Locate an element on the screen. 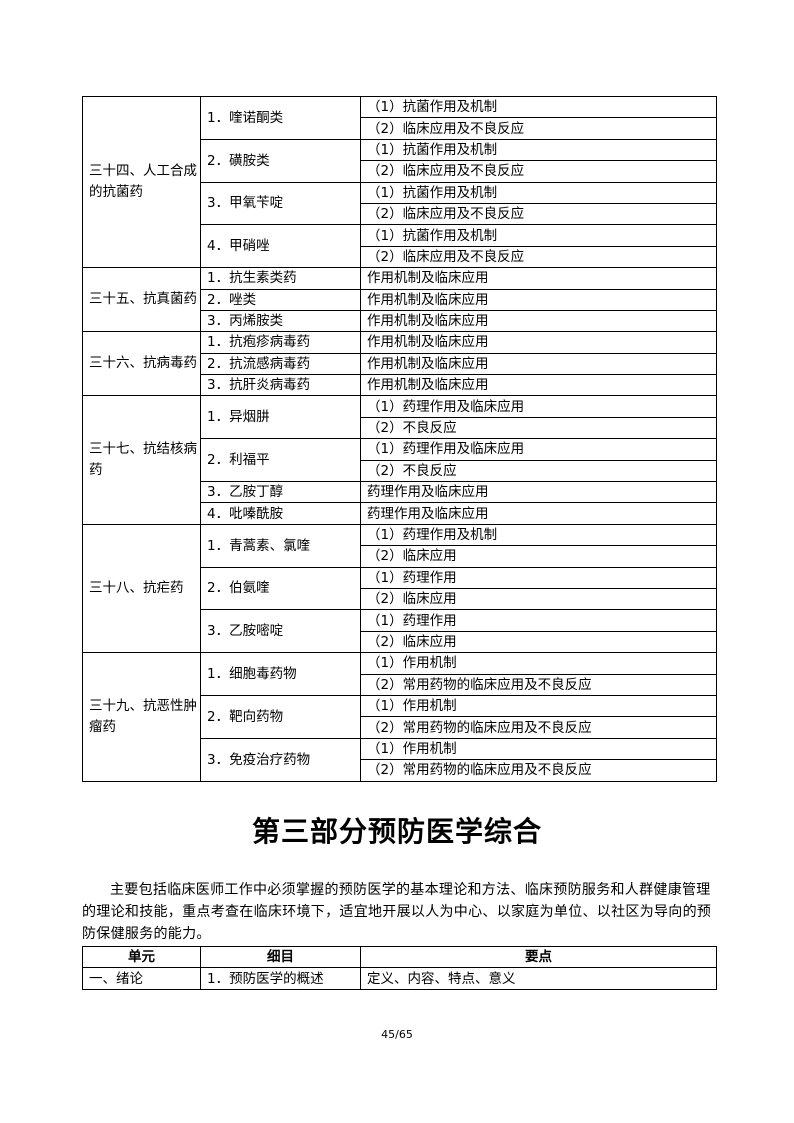 The height and width of the screenshot is (1123, 794). point-text: （1）药理作用及机制 is located at coordinates (538, 535).